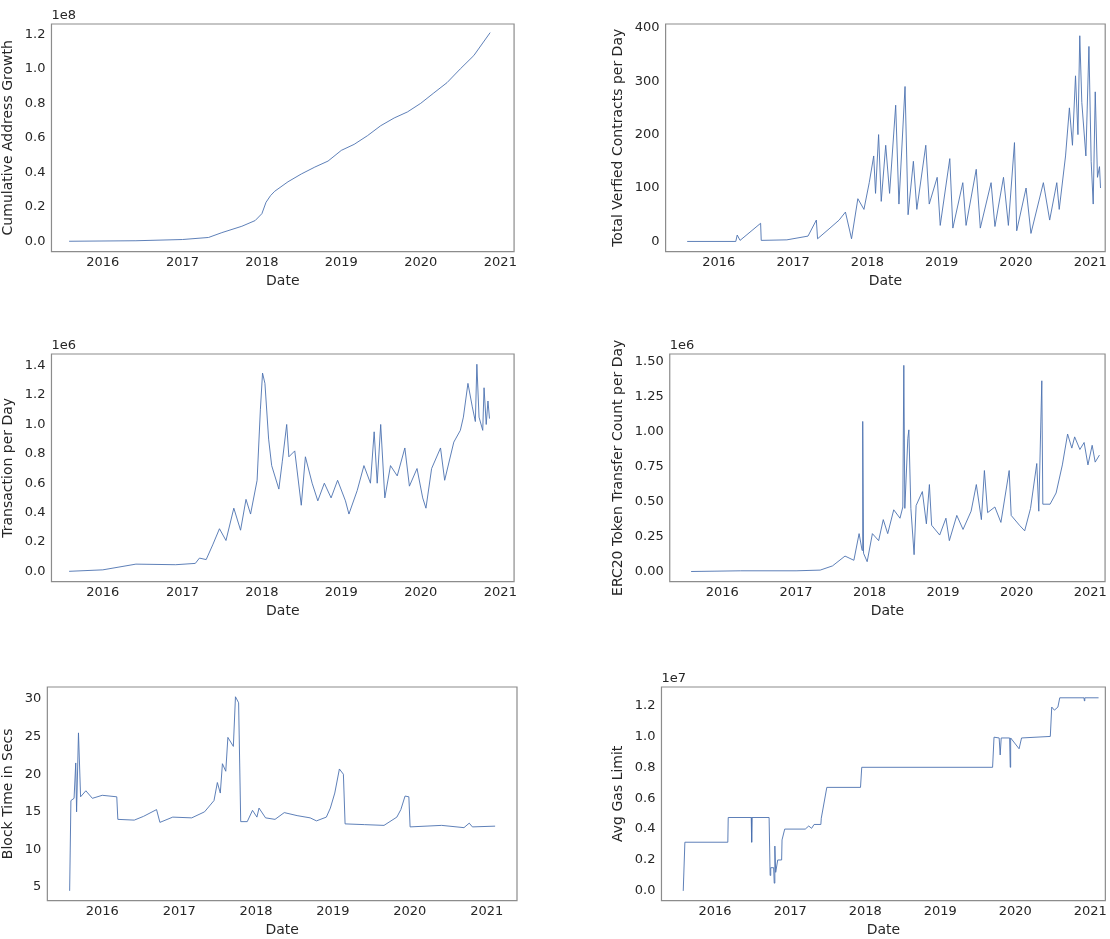 This screenshot has height=939, width=1110. What do you see at coordinates (617, 793) in the screenshot?
I see `y-axis-title: Avg Gas Limit` at bounding box center [617, 793].